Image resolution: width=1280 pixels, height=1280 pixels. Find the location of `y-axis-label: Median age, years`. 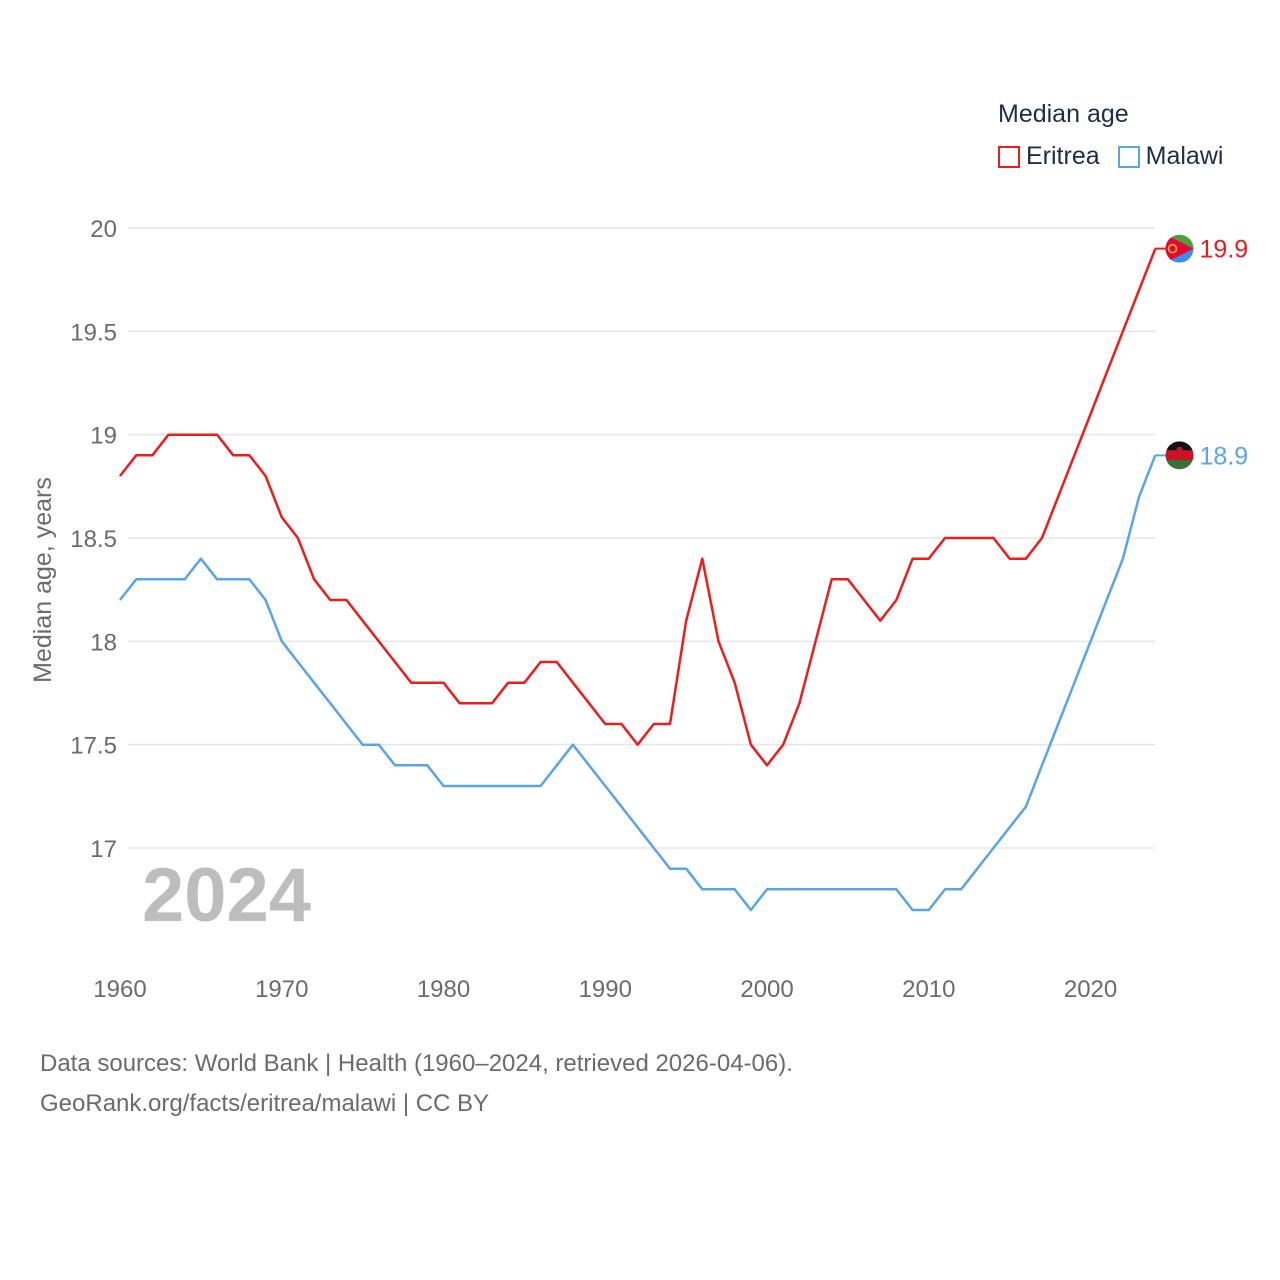

y-axis-label: Median age, years is located at coordinates (43, 580).